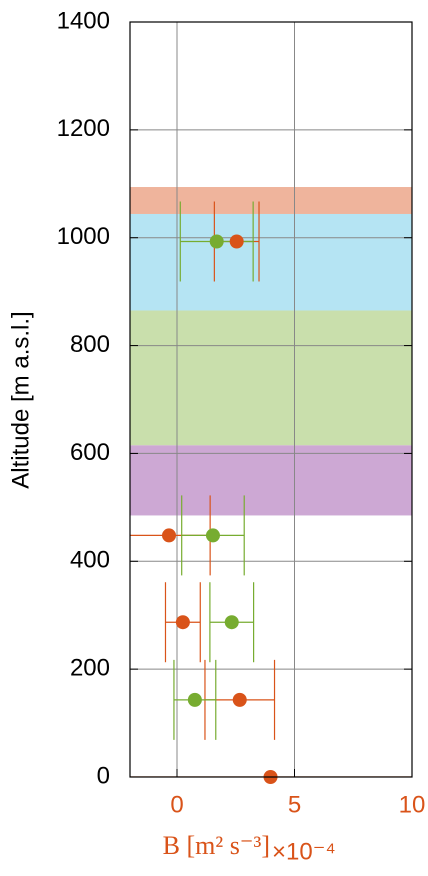 Image resolution: width=428 pixels, height=876 pixels. Describe the element at coordinates (294, 804) in the screenshot. I see `x-tick-label: 5` at that location.